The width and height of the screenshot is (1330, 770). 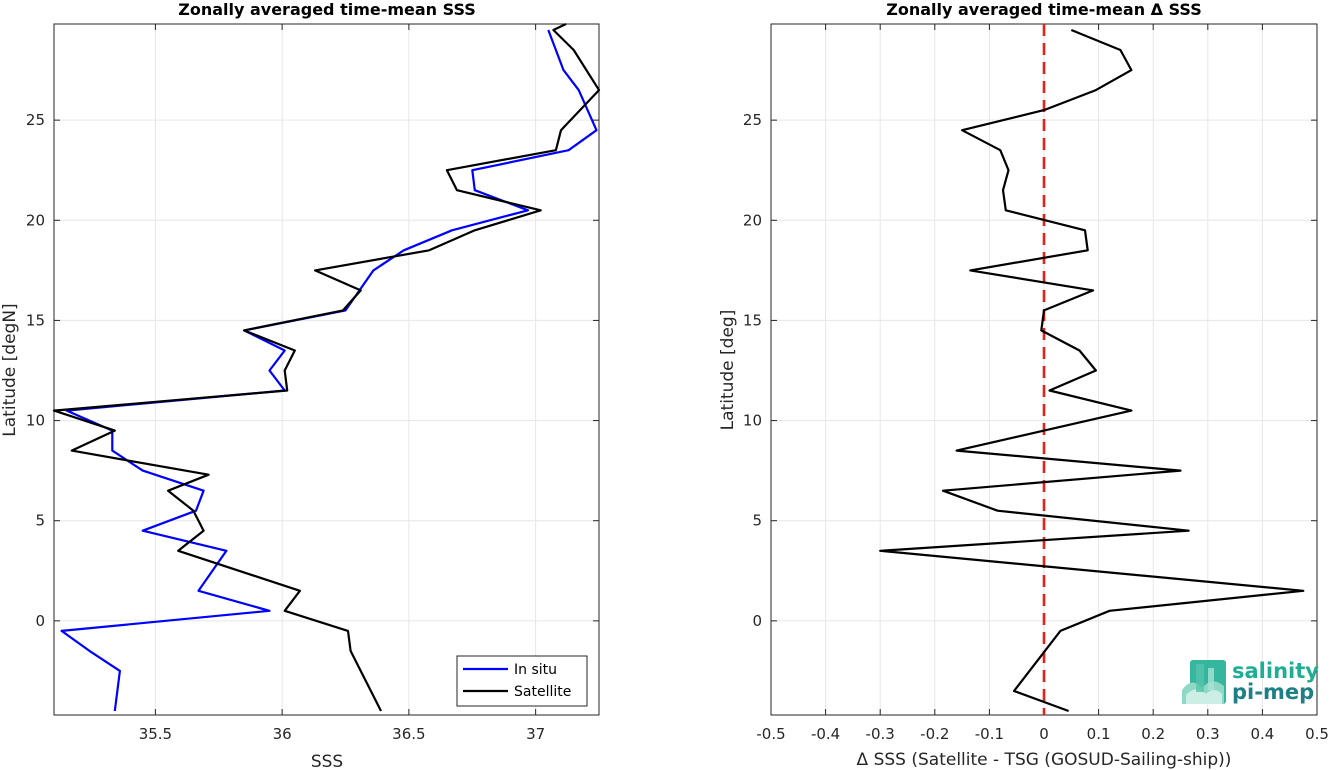 I want to click on sss-chart-ylabel: Latitude [degN], so click(x=10, y=369).